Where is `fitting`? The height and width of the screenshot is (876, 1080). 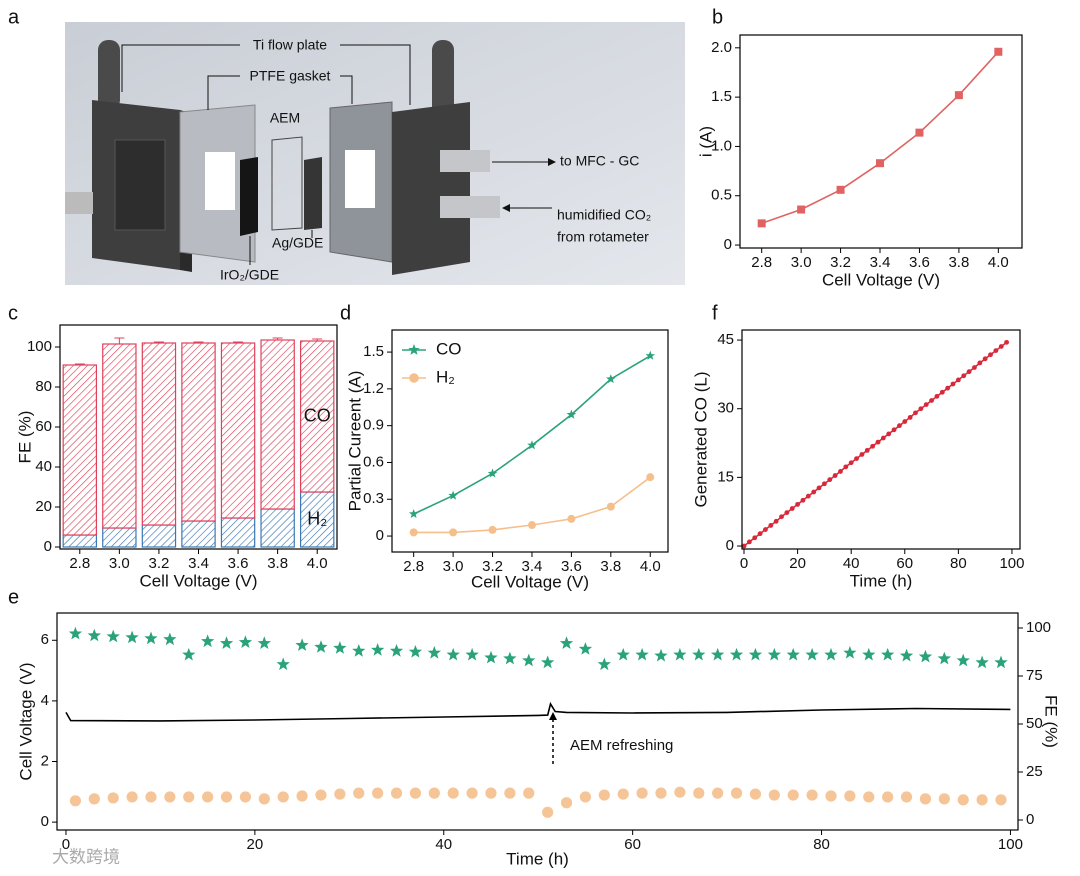
fitting is located at coordinates (79, 203).